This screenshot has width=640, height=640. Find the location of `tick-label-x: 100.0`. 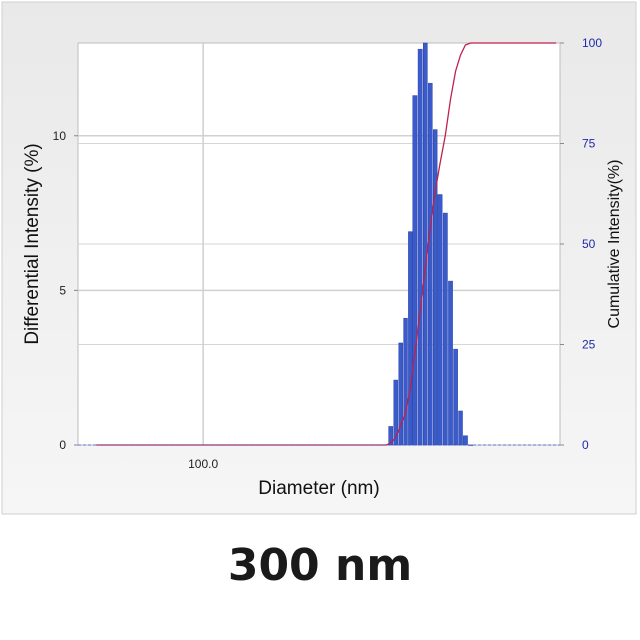

tick-label-x: 100.0 is located at coordinates (203, 464).